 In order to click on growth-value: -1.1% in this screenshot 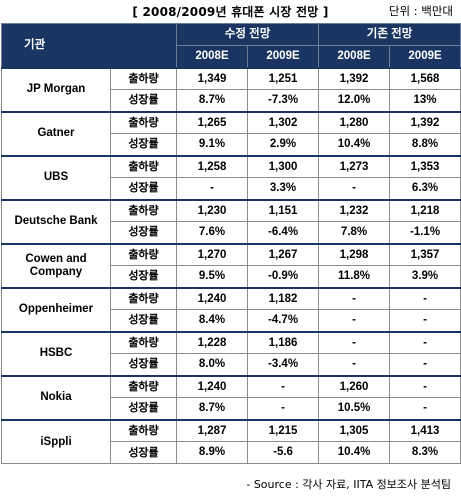, I will do `click(425, 232)`.